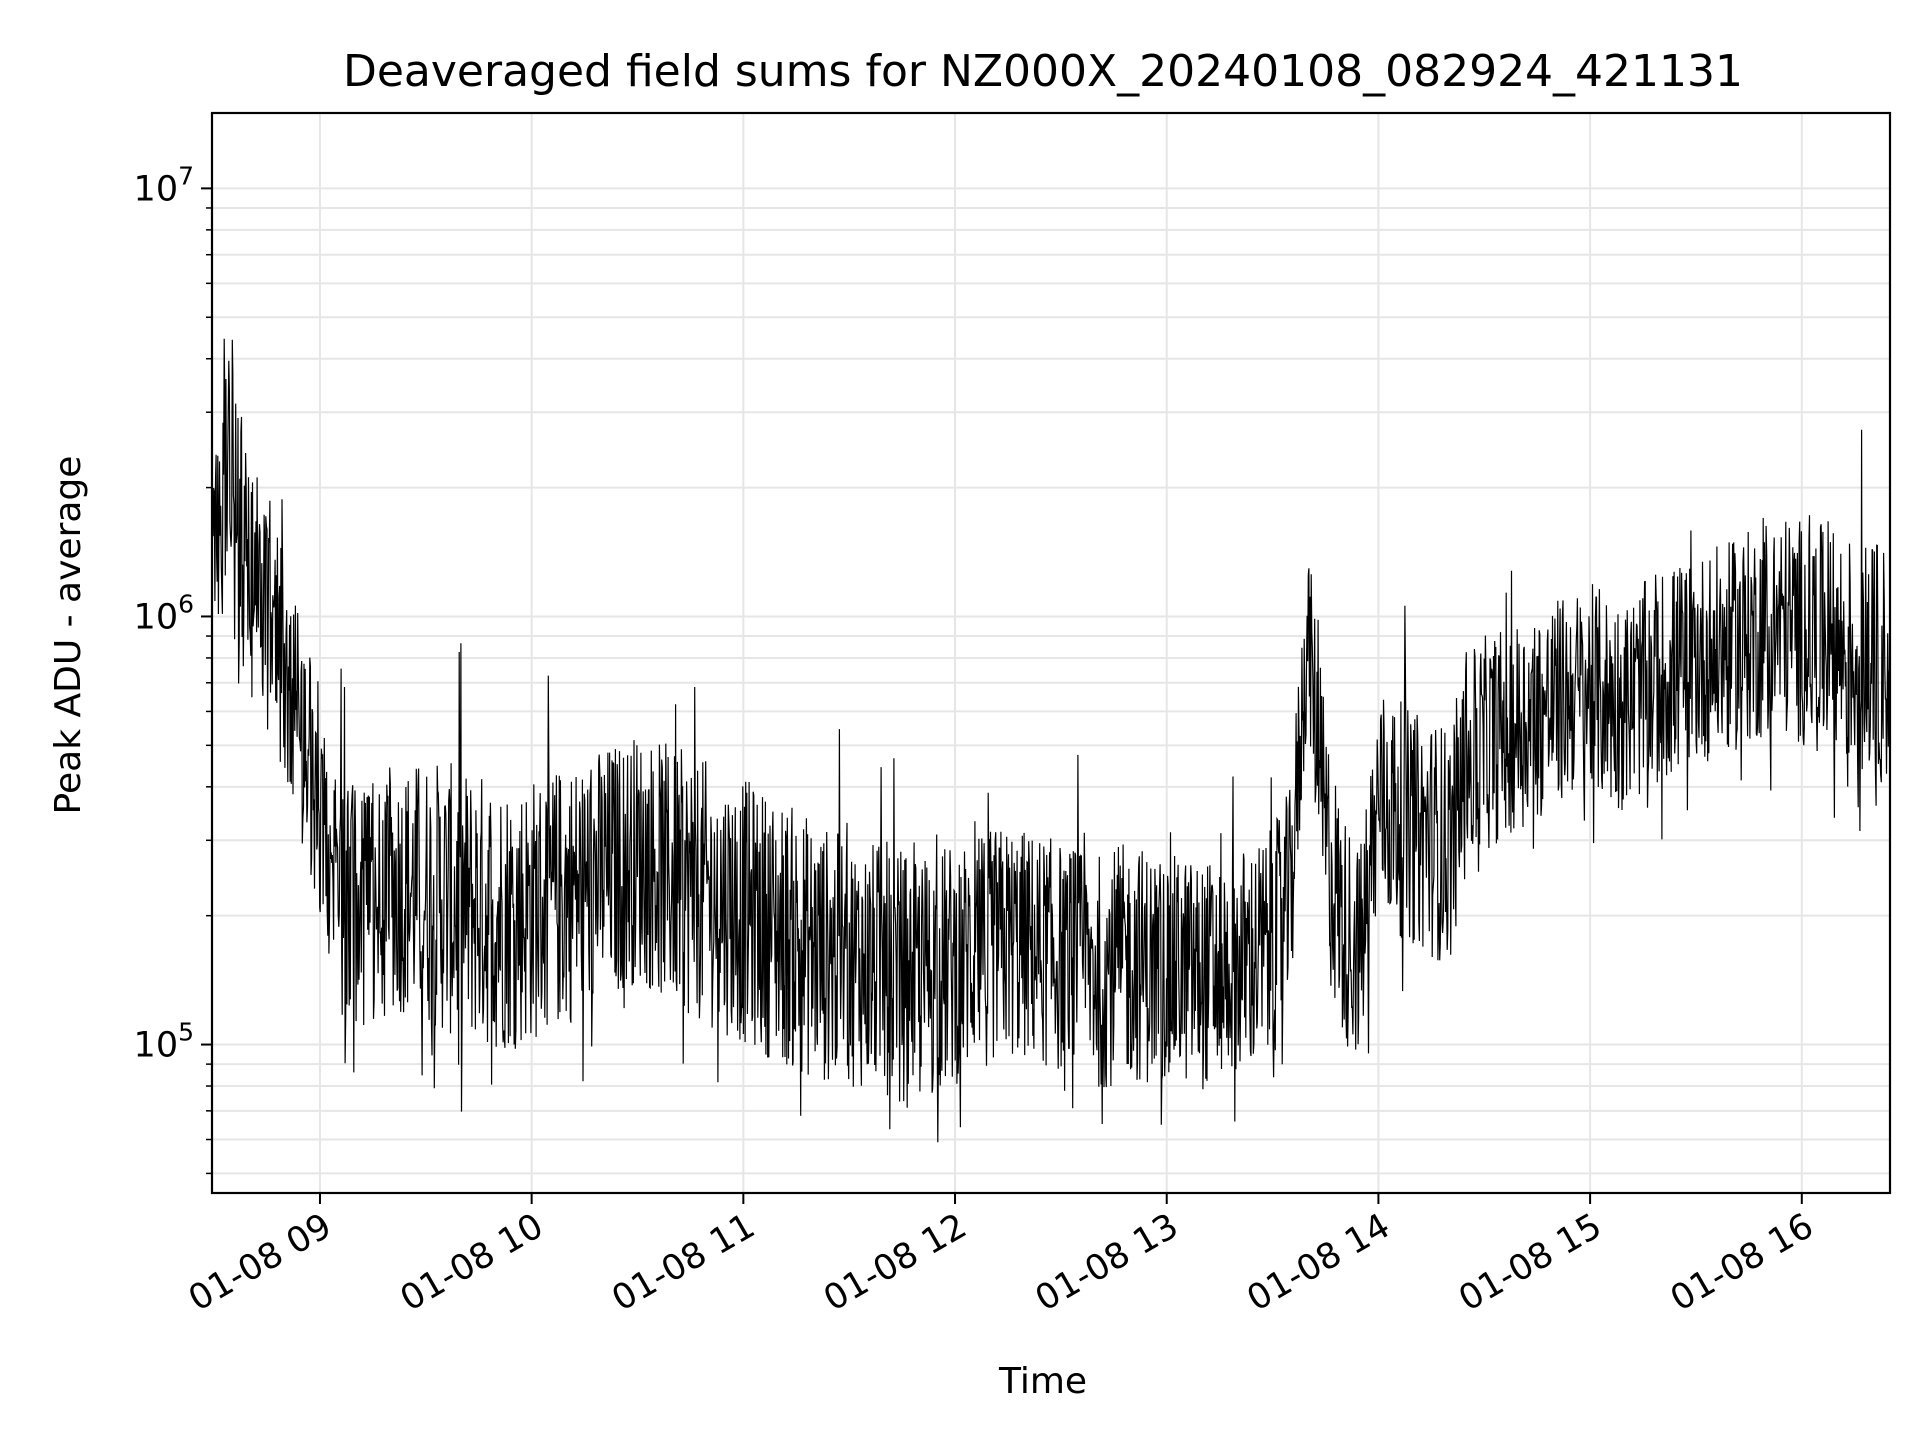  Describe the element at coordinates (164, 1042) in the screenshot. I see `y-tick-label: 10⁵` at that location.